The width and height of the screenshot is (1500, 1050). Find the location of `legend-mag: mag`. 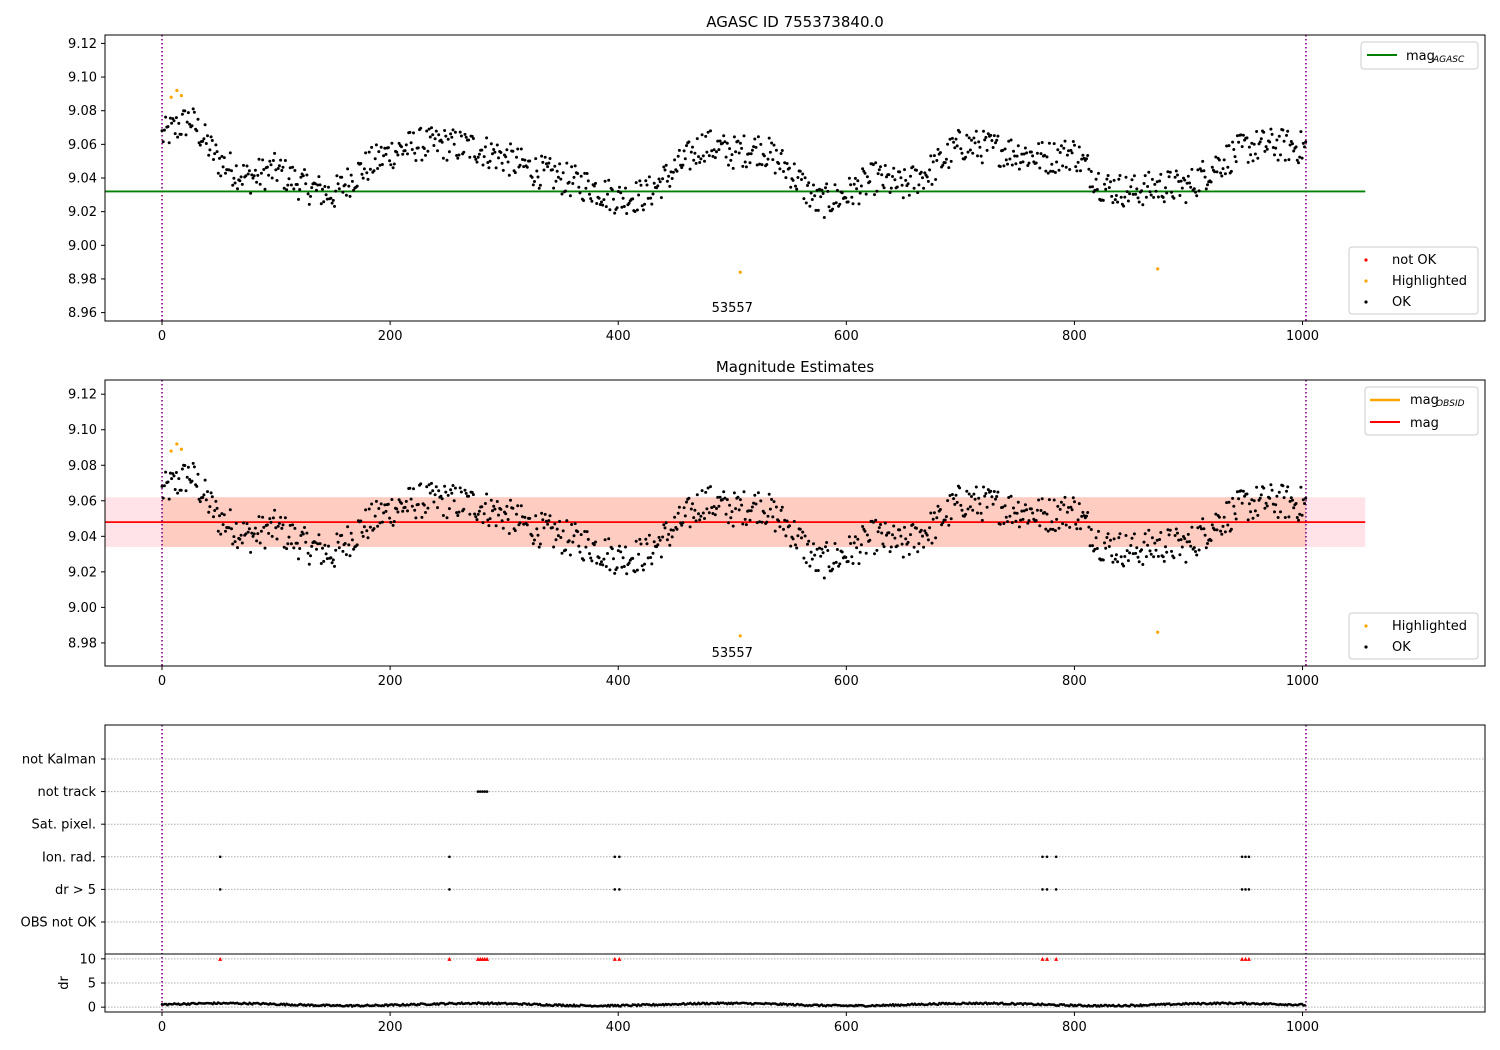

legend-mag: mag is located at coordinates (1424, 423).